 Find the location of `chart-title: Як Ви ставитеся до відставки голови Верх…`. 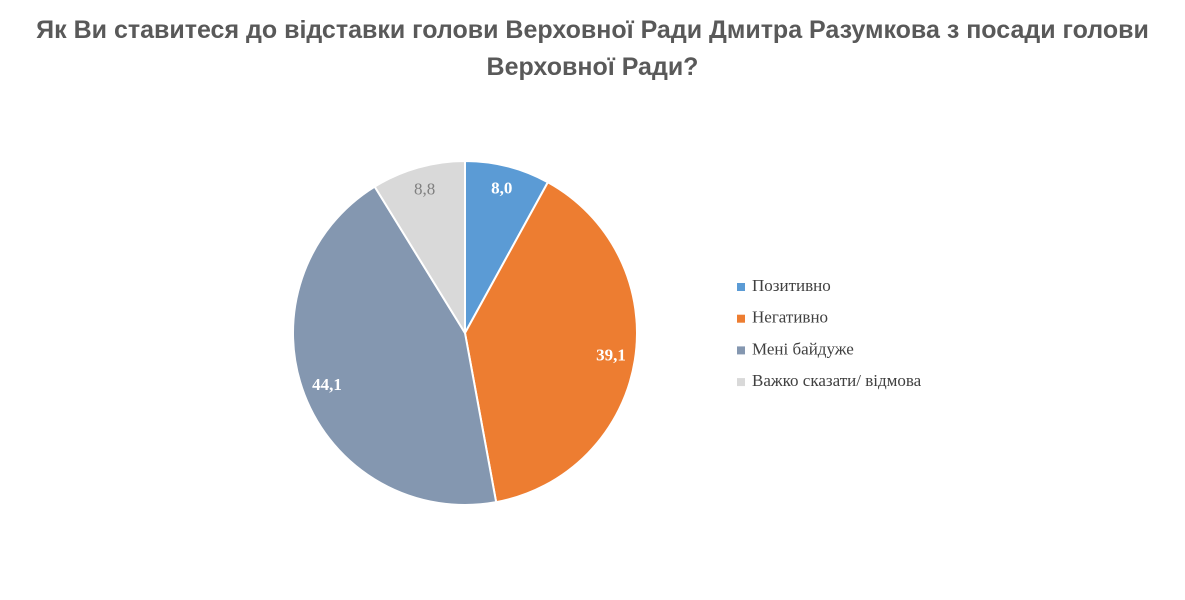

chart-title: Як Ви ставитеся до відставки голови Верх… is located at coordinates (592, 48).